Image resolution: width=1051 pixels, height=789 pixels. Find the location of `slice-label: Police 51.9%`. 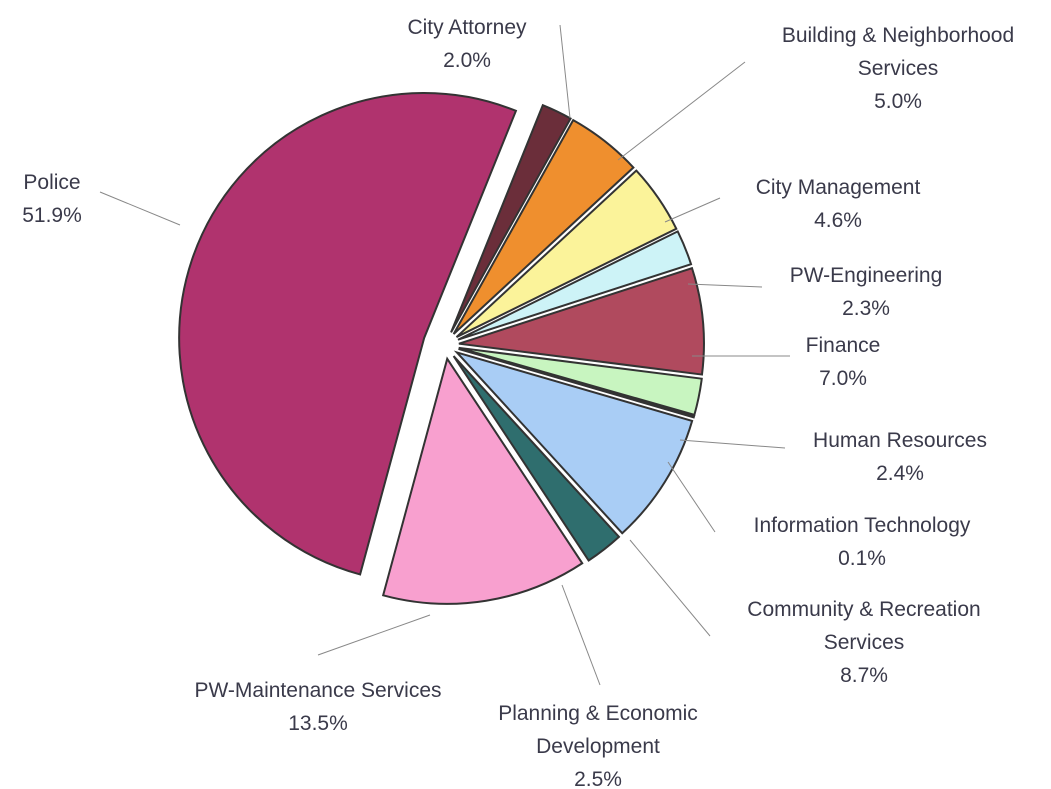

slice-label: Police 51.9% is located at coordinates (52, 199).